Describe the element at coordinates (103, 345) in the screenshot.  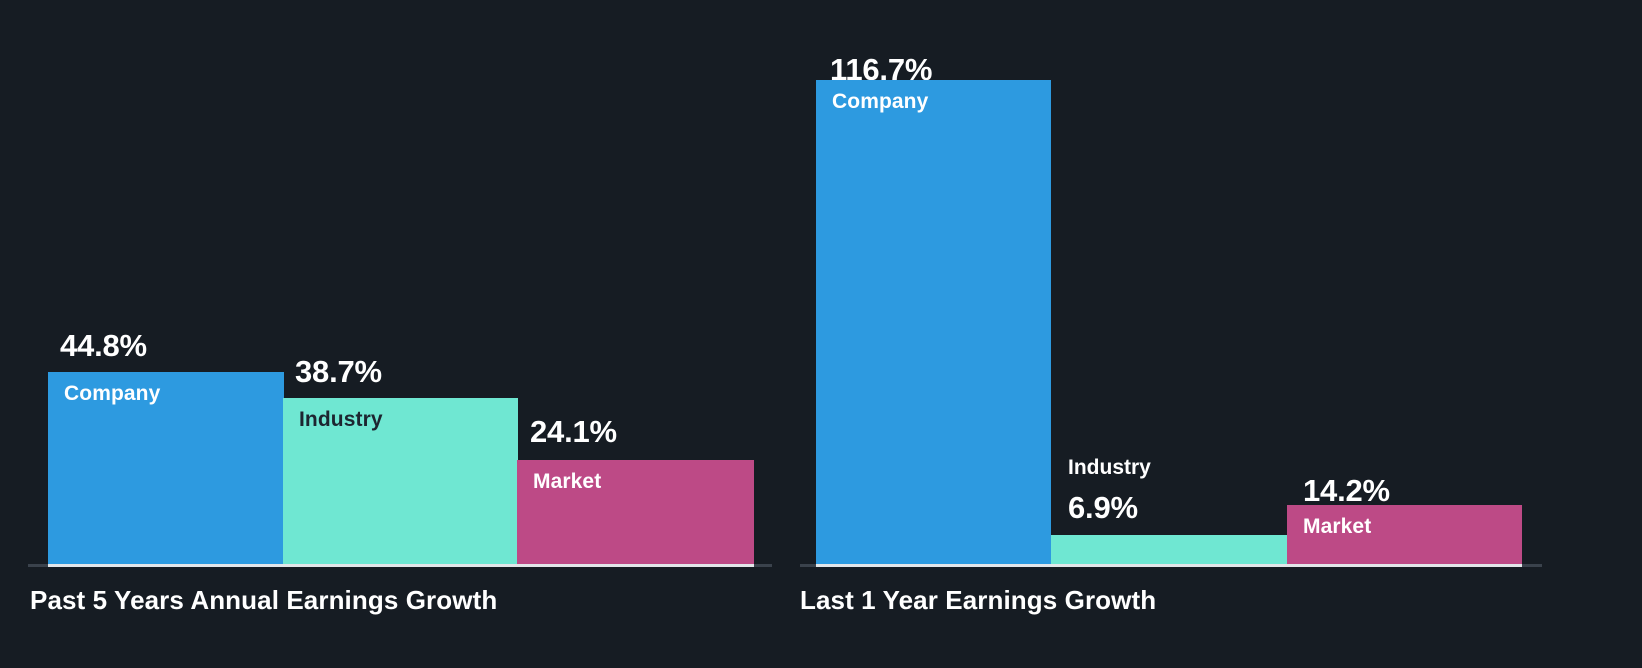
I see `bar-value-company: 44.8%` at that location.